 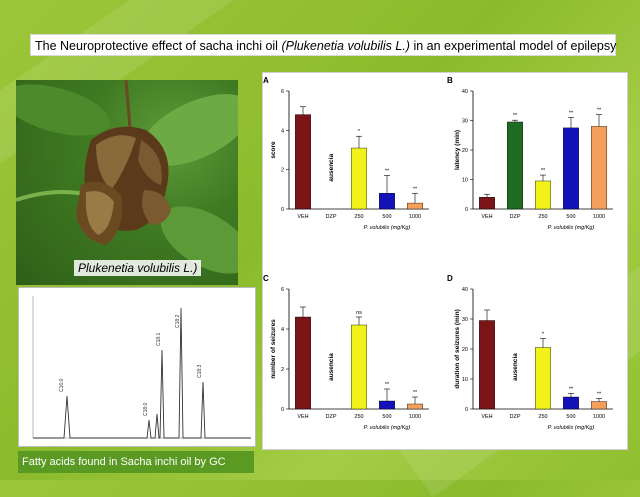 I want to click on title-italic: (Plukenetia volubilis L.), so click(x=345, y=46).